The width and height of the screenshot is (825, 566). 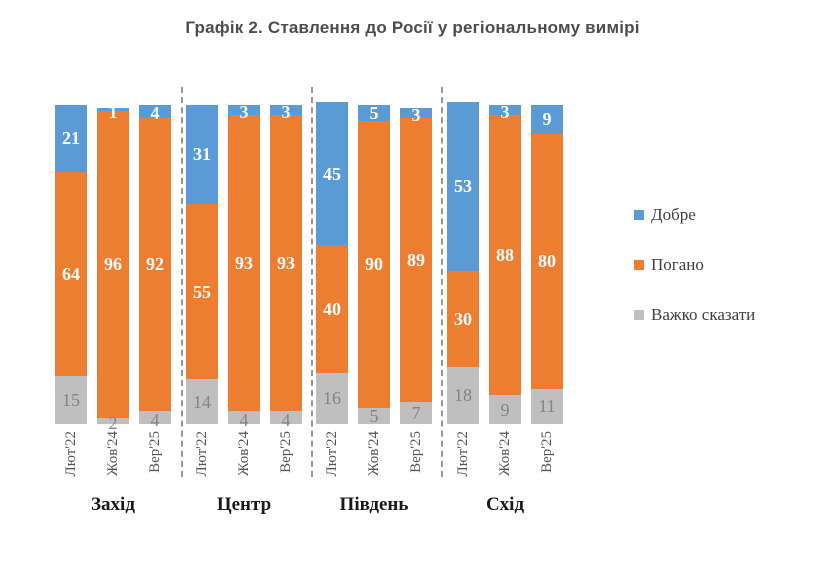 I want to click on bar-segment-Погано: 80, so click(x=547, y=261).